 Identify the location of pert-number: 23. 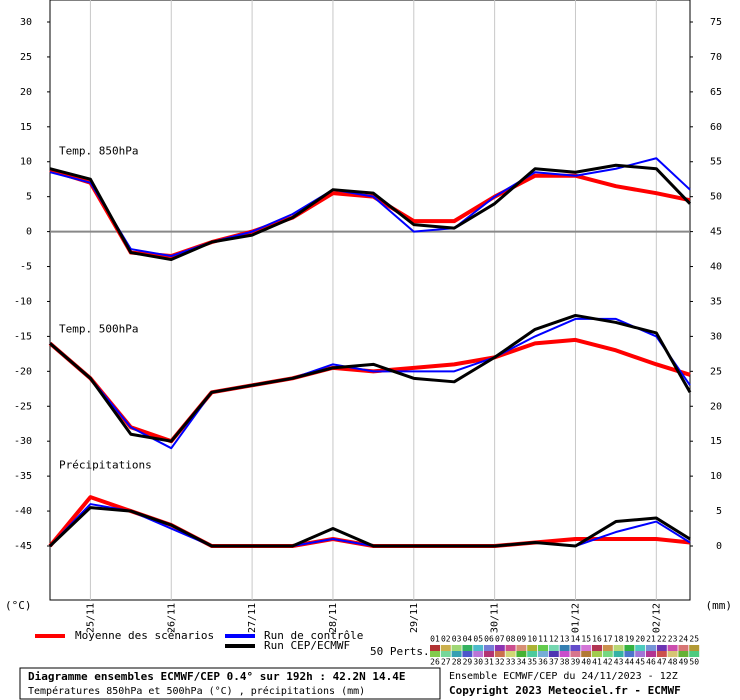
(673, 639).